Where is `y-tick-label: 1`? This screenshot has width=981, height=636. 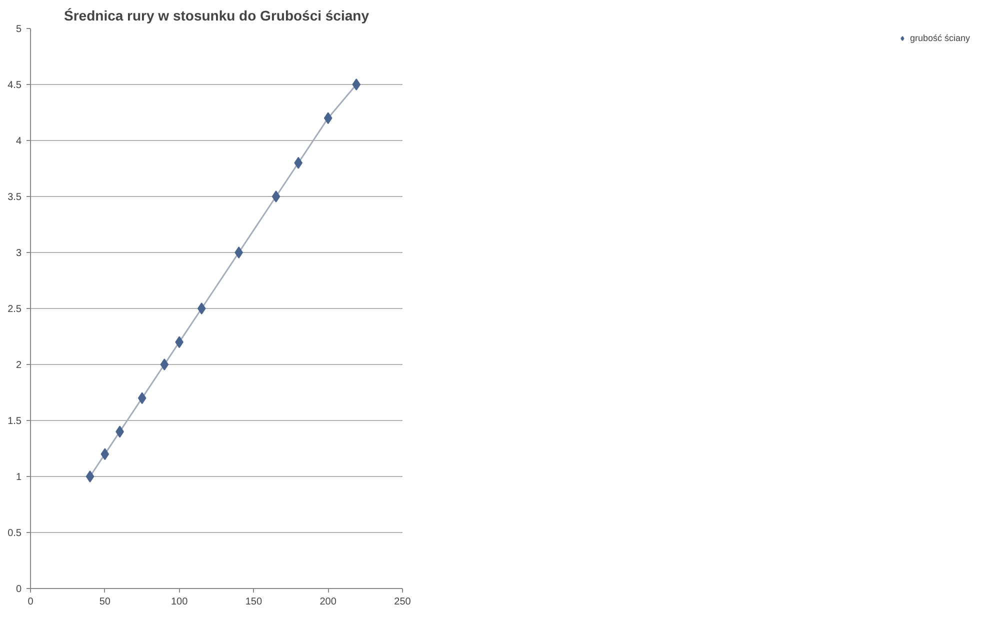
y-tick-label: 1 is located at coordinates (19, 477).